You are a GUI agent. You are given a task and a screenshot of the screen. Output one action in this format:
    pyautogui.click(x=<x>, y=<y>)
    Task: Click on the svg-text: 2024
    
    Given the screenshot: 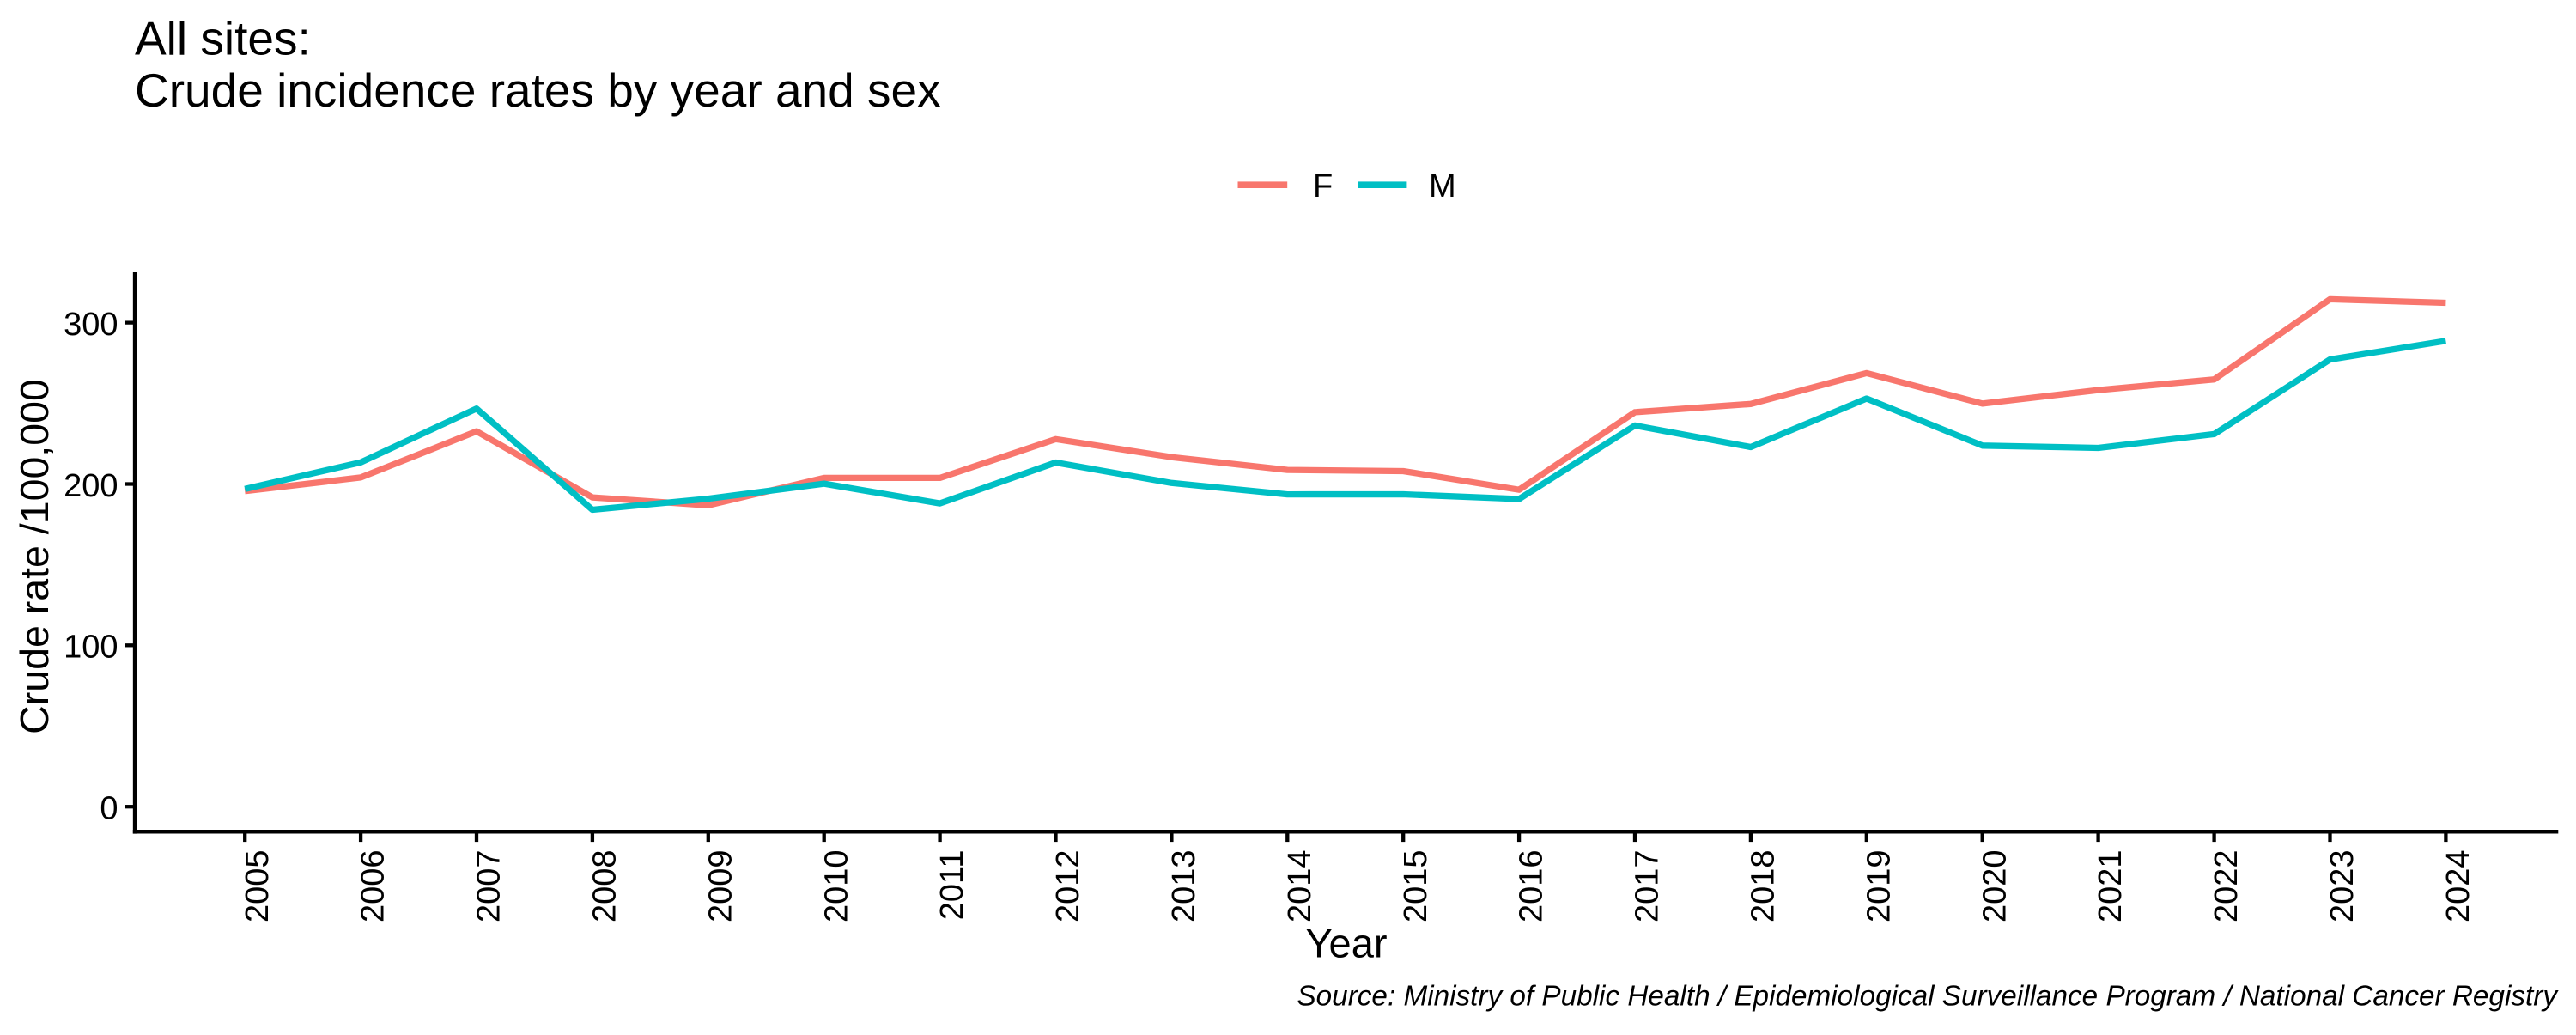 What is the action you would take?
    pyautogui.click(x=2458, y=886)
    